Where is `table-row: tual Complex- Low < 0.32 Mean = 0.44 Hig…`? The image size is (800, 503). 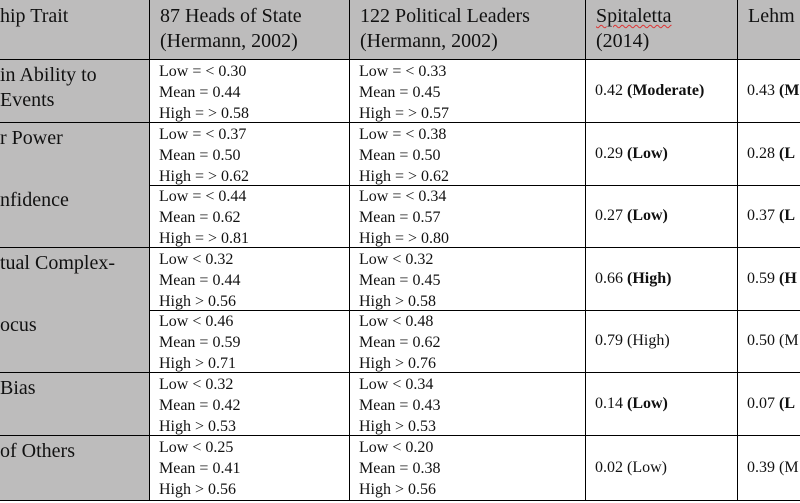 table-row: tual Complex- Low < 0.32 Mean = 0.44 Hig… is located at coordinates (400, 279).